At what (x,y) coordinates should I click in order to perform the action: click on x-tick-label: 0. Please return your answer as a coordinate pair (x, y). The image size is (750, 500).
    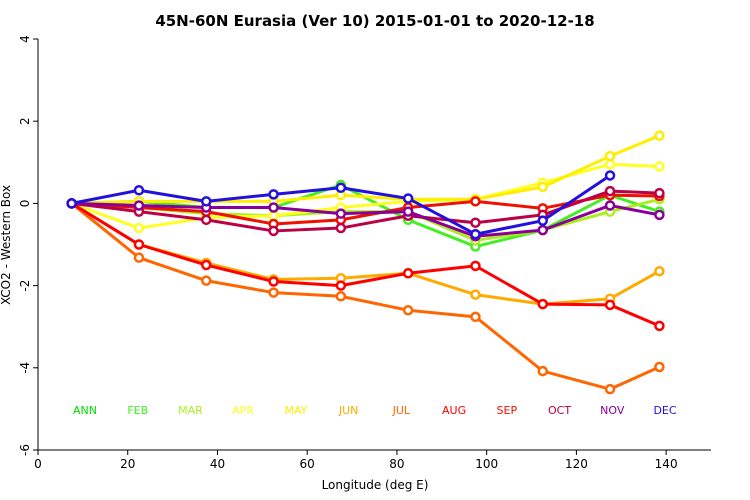
    Looking at the image, I should click on (38, 464).